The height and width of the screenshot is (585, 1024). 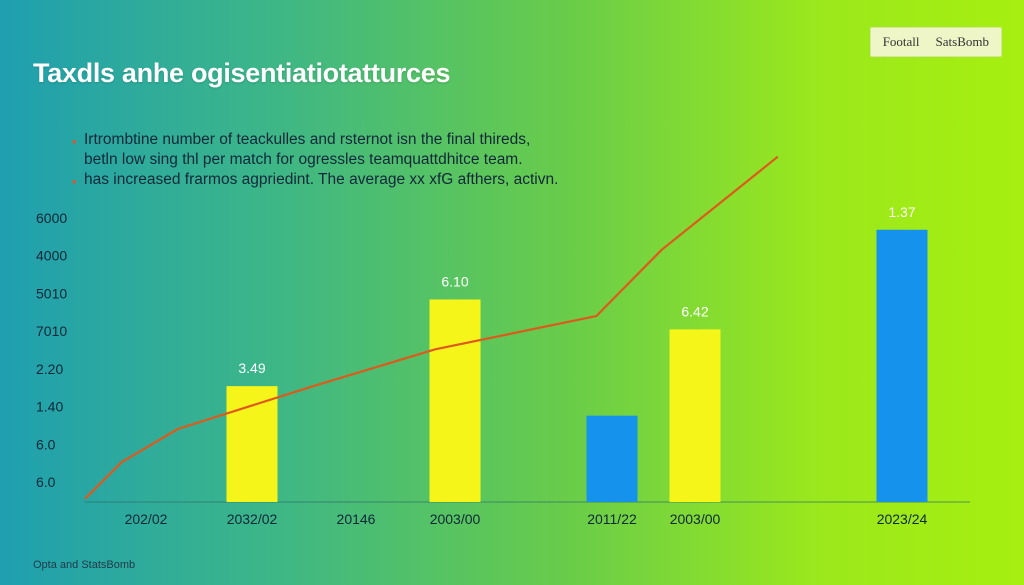 I want to click on source-tag-box: Footall SatsBomb, so click(x=935, y=42).